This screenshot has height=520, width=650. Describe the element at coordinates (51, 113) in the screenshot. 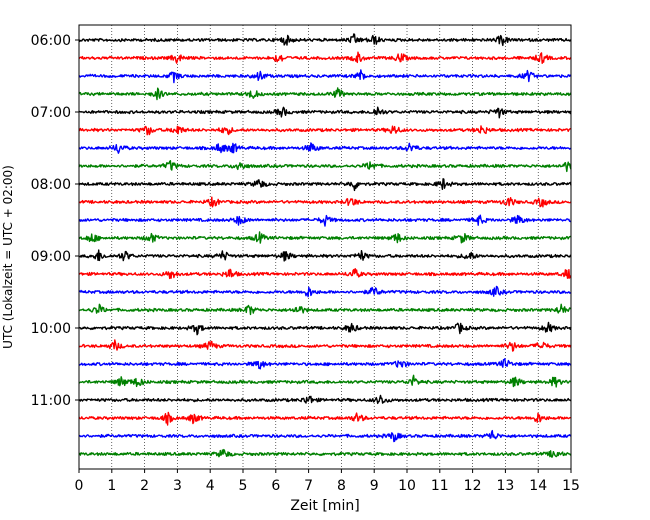

I see `y-tick-label: 07:00` at that location.